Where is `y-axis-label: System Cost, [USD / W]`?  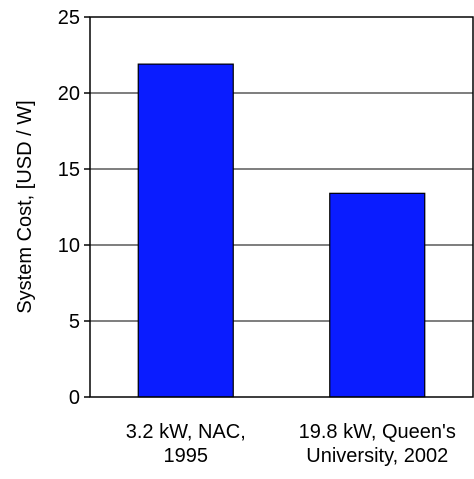
y-axis-label: System Cost, [USD / W] is located at coordinates (25, 206).